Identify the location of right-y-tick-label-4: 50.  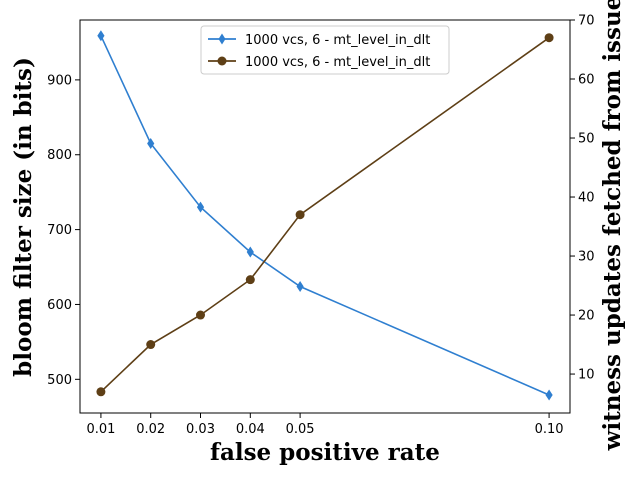
(586, 139).